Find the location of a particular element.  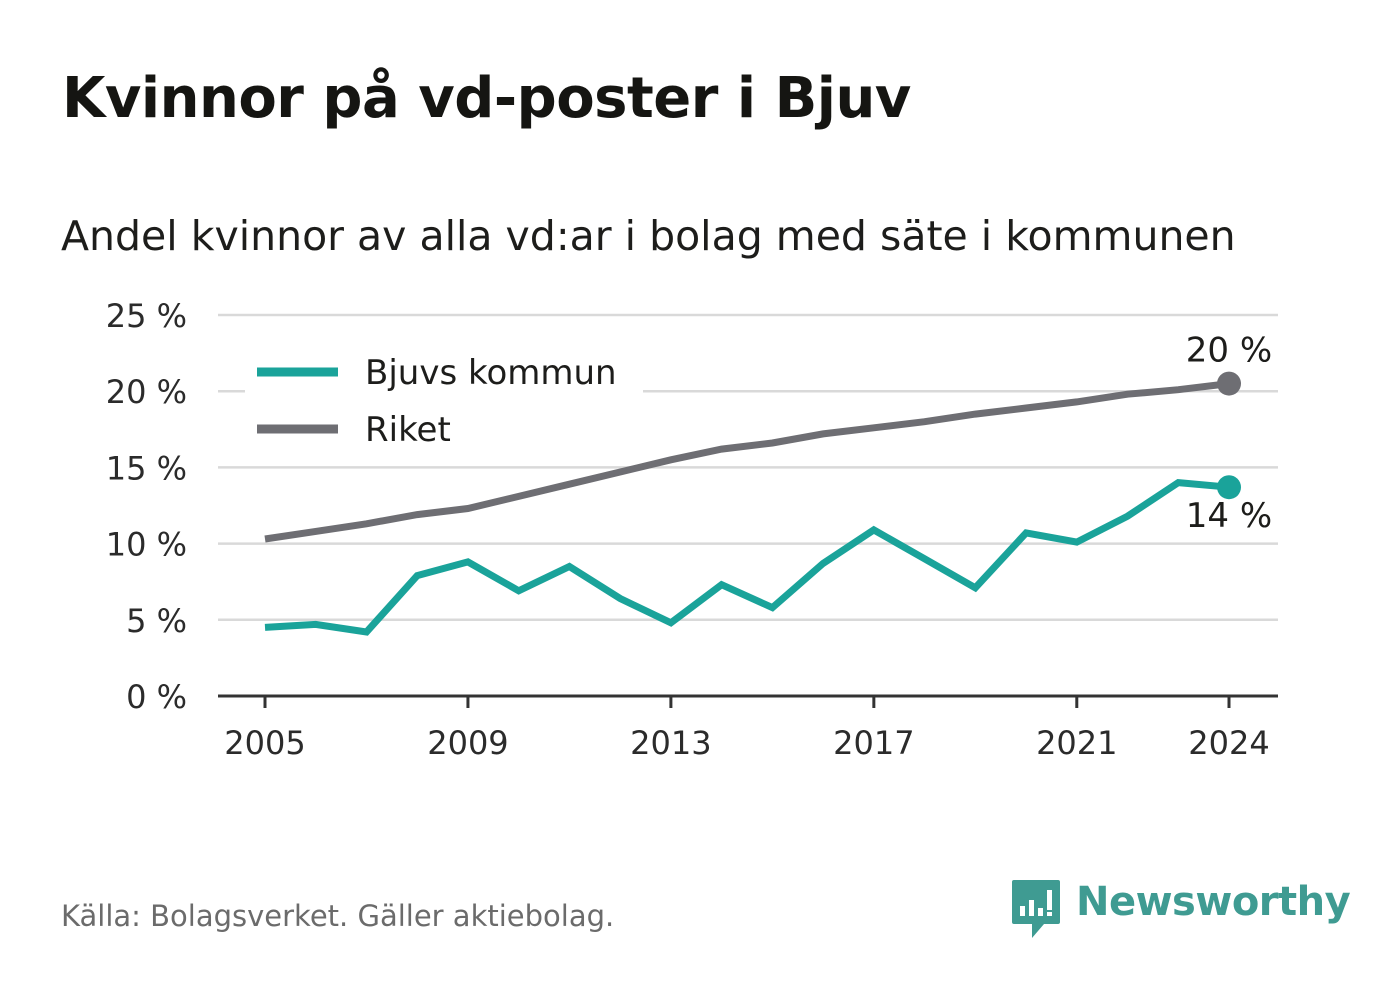

x-tick-label: 2005 is located at coordinates (264, 743).